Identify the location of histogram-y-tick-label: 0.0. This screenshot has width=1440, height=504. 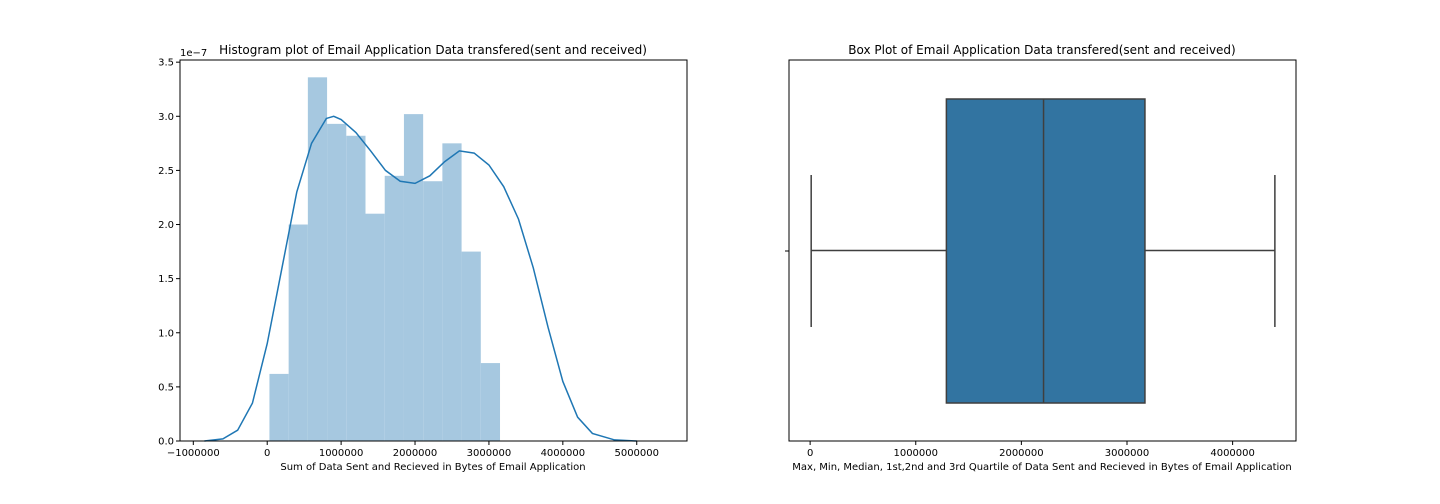
(166, 442).